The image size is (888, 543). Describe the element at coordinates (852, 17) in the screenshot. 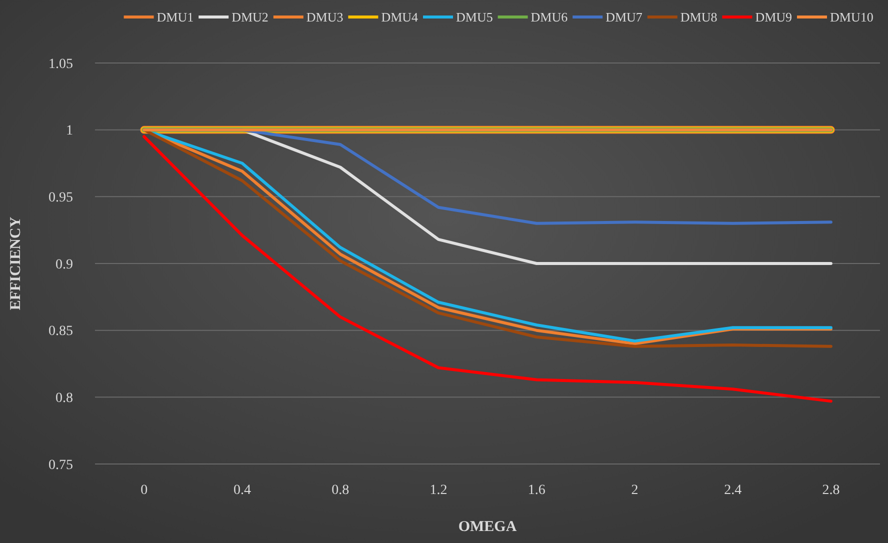

I see `legend-label: DMU10` at that location.